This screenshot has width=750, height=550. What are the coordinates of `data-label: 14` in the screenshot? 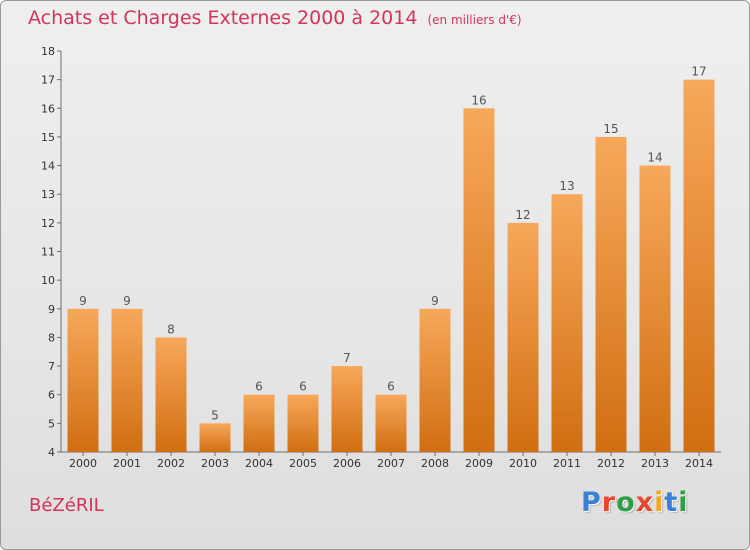 It's located at (654, 158).